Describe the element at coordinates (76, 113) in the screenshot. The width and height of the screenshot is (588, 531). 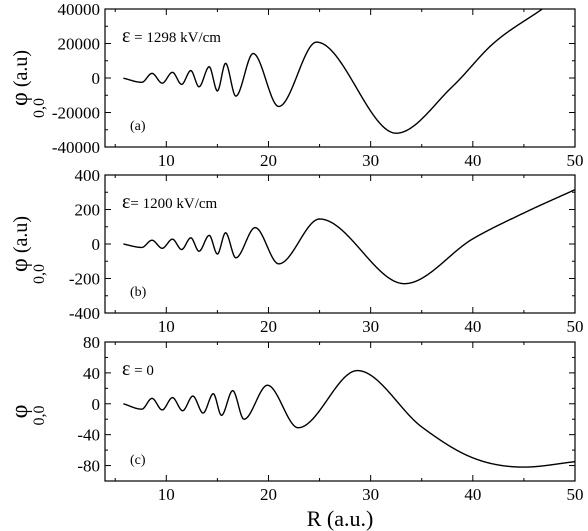
I see `y-tick-label: -20000` at that location.